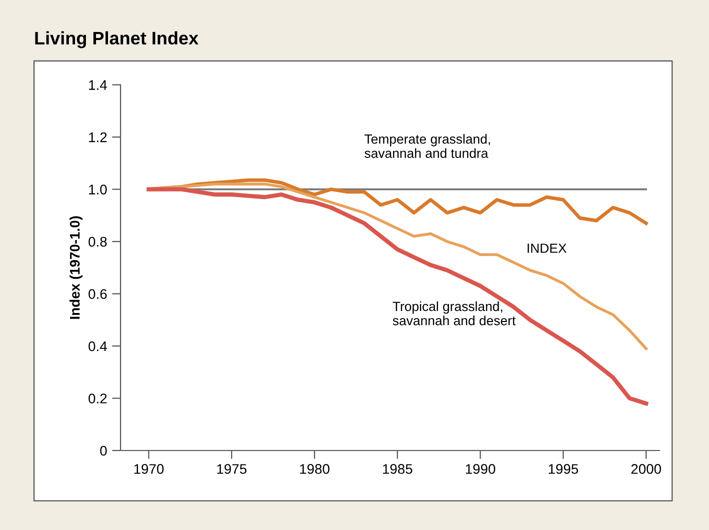  I want to click on y-tick-label: 1.2, so click(98, 137).